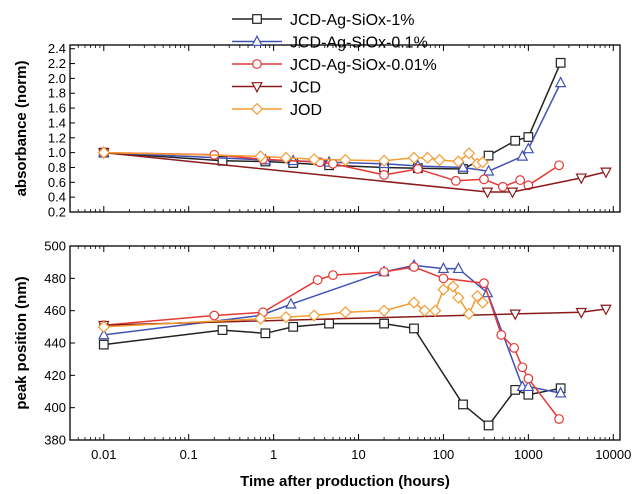  What do you see at coordinates (55, 343) in the screenshot?
I see `y-tick-label: 440` at bounding box center [55, 343].